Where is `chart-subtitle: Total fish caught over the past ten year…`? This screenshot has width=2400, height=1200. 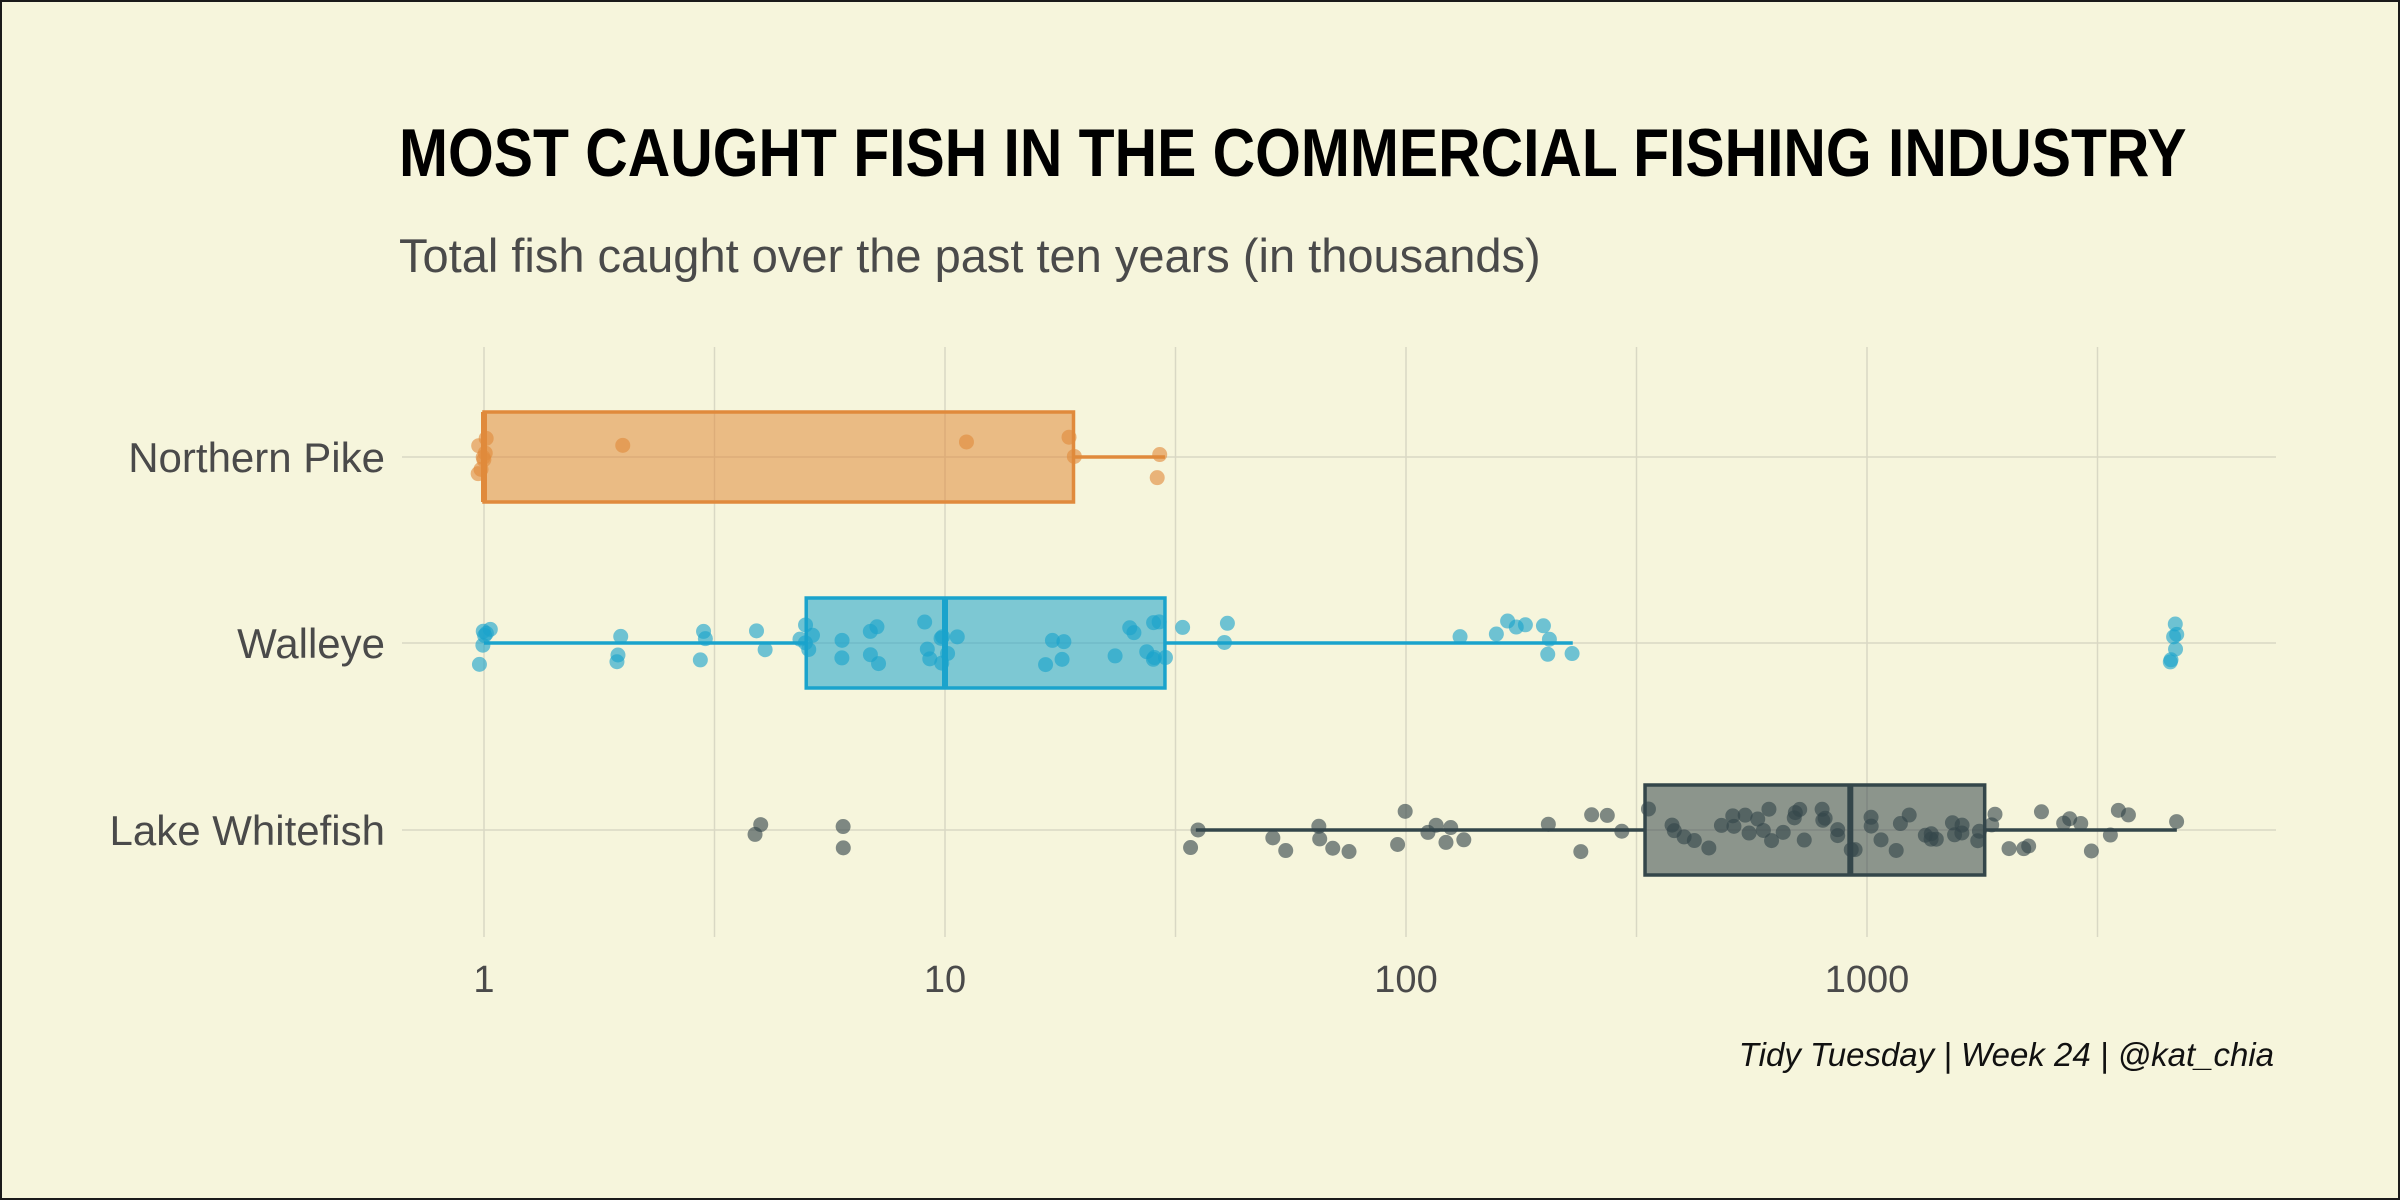 chart-subtitle: Total fish caught over the past ten year… is located at coordinates (970, 255).